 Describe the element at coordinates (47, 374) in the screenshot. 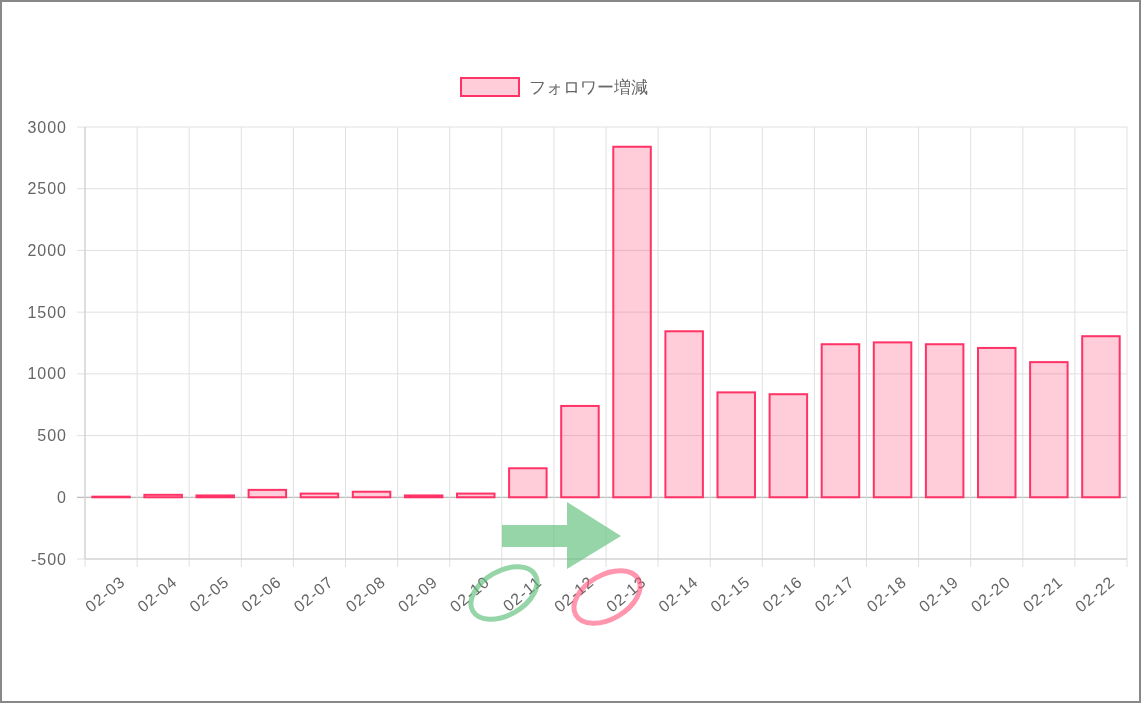

I see `y-tick-label: 1000` at that location.